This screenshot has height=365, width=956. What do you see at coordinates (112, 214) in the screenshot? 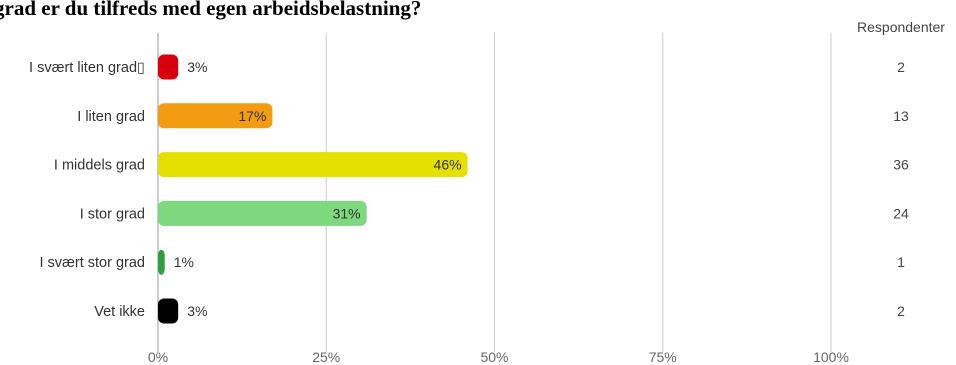
I see `category-label: I stor grad` at bounding box center [112, 214].